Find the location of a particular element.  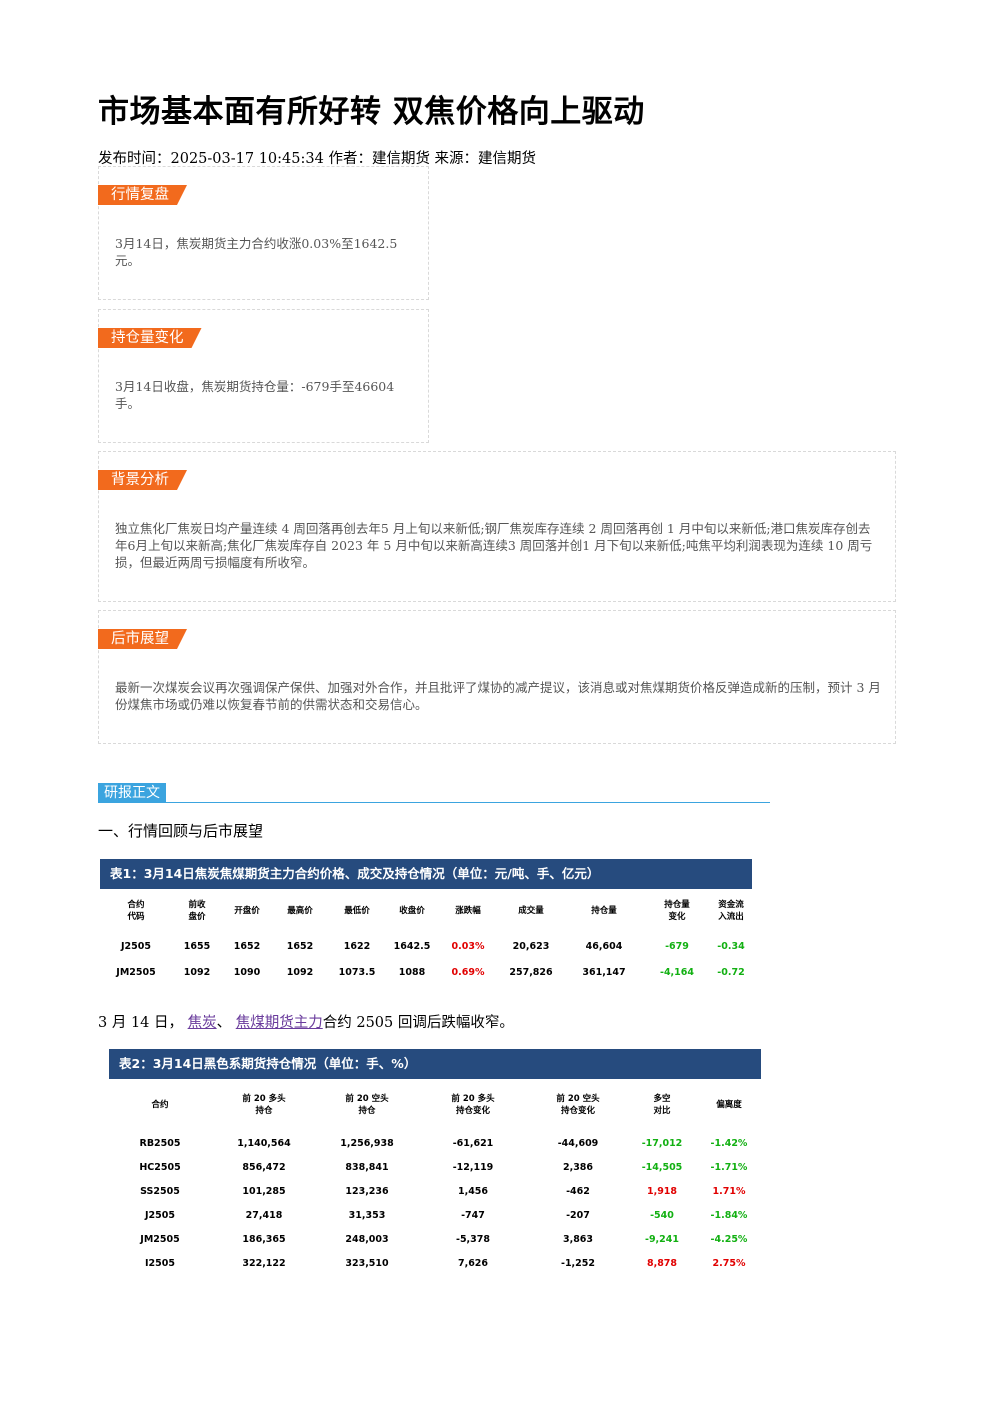

table1-col-header: 持仓量 is located at coordinates (604, 911).